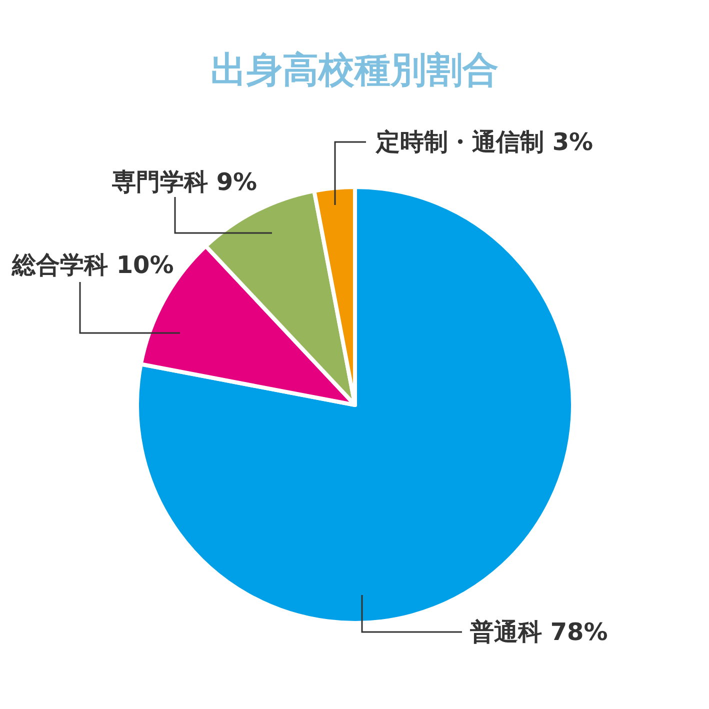 The image size is (709, 709). What do you see at coordinates (484, 142) in the screenshot?
I see `slice-label: 定時制・通信制 3%` at bounding box center [484, 142].